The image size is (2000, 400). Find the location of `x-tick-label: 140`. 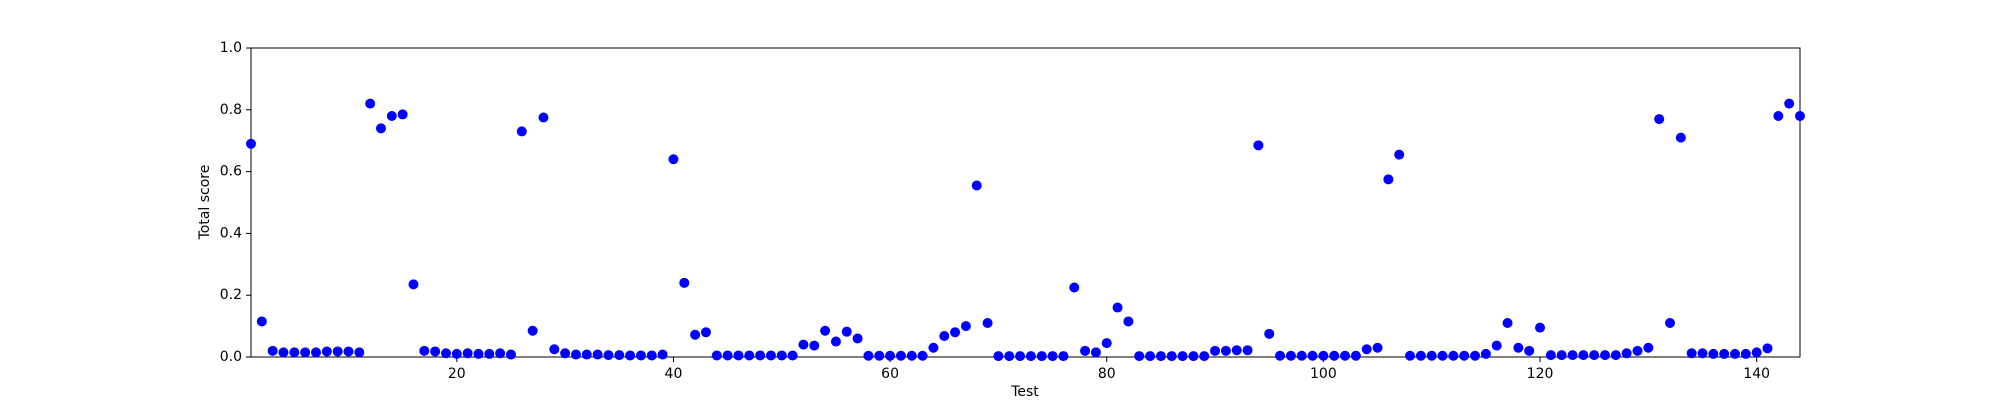

x-tick-label: 140 is located at coordinates (1756, 374).